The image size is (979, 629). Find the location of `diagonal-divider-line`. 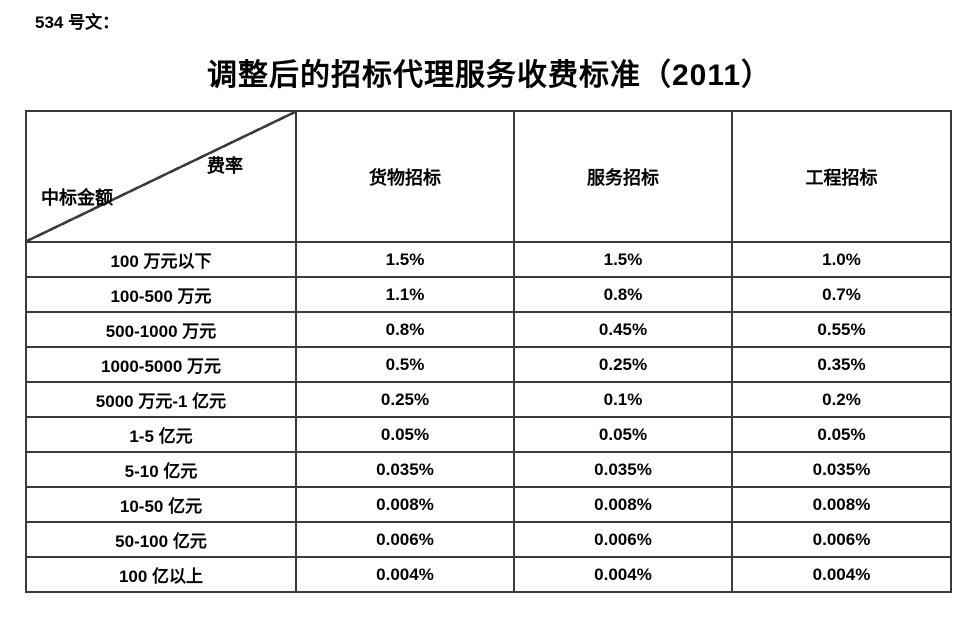

diagonal-divider-line is located at coordinates (161, 176).